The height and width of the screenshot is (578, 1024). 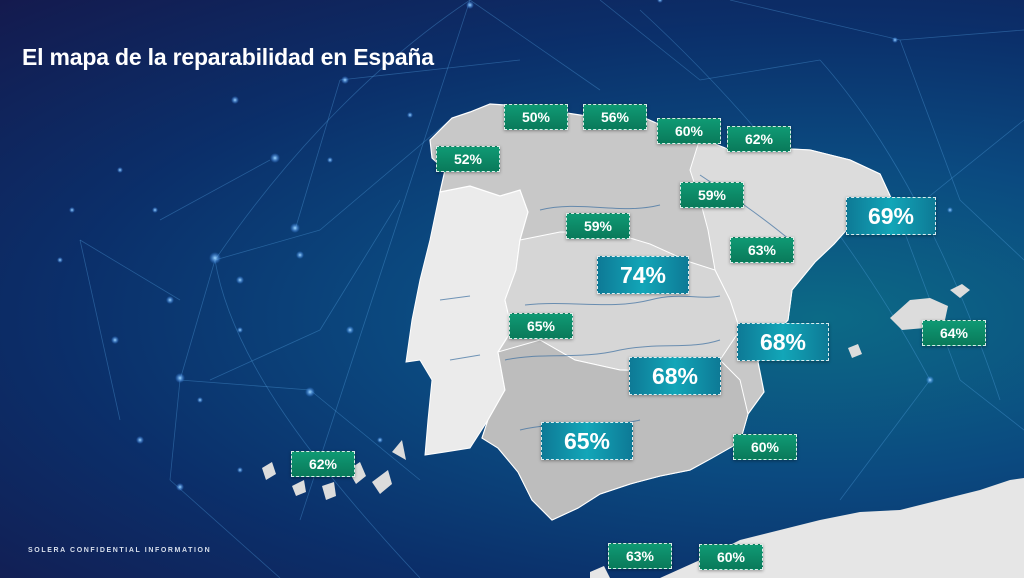 What do you see at coordinates (323, 464) in the screenshot?
I see `label-canarias: 62%` at bounding box center [323, 464].